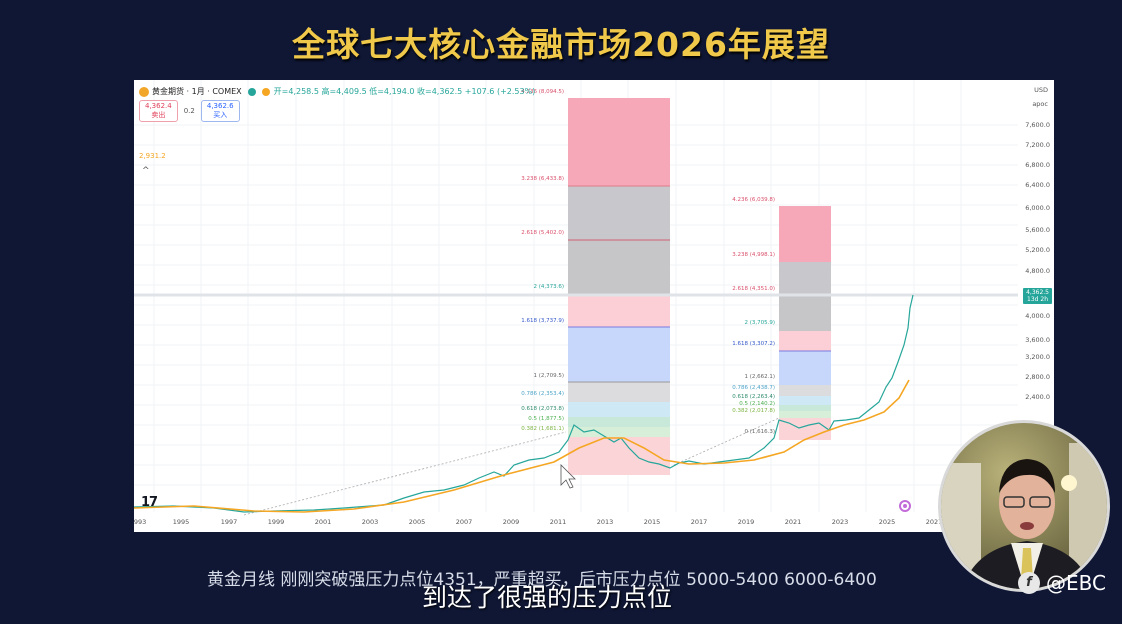  Describe the element at coordinates (699, 522) in the screenshot. I see `x-tick: 2017` at that location.